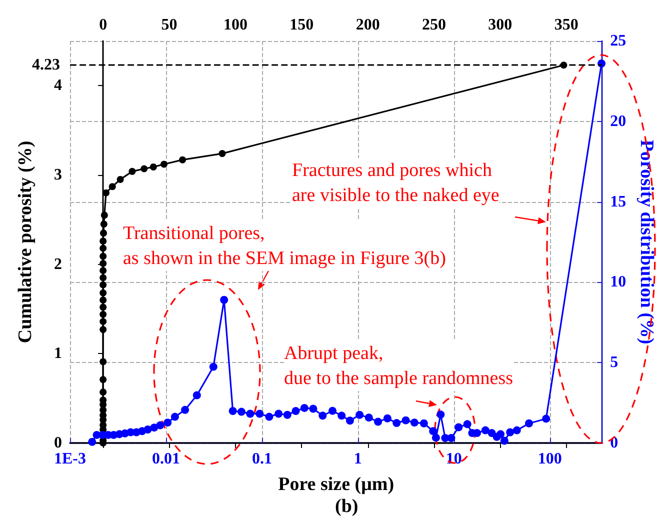  Describe the element at coordinates (346, 506) in the screenshot. I see `text: (b)` at that location.